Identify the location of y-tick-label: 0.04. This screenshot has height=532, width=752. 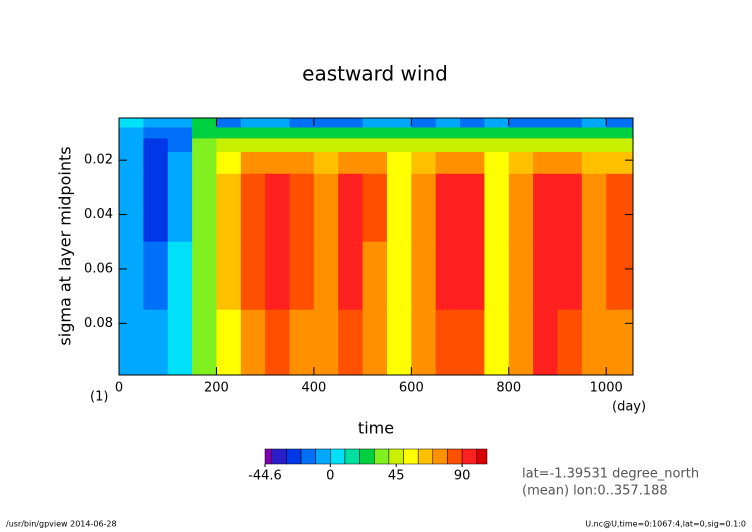
(98, 214).